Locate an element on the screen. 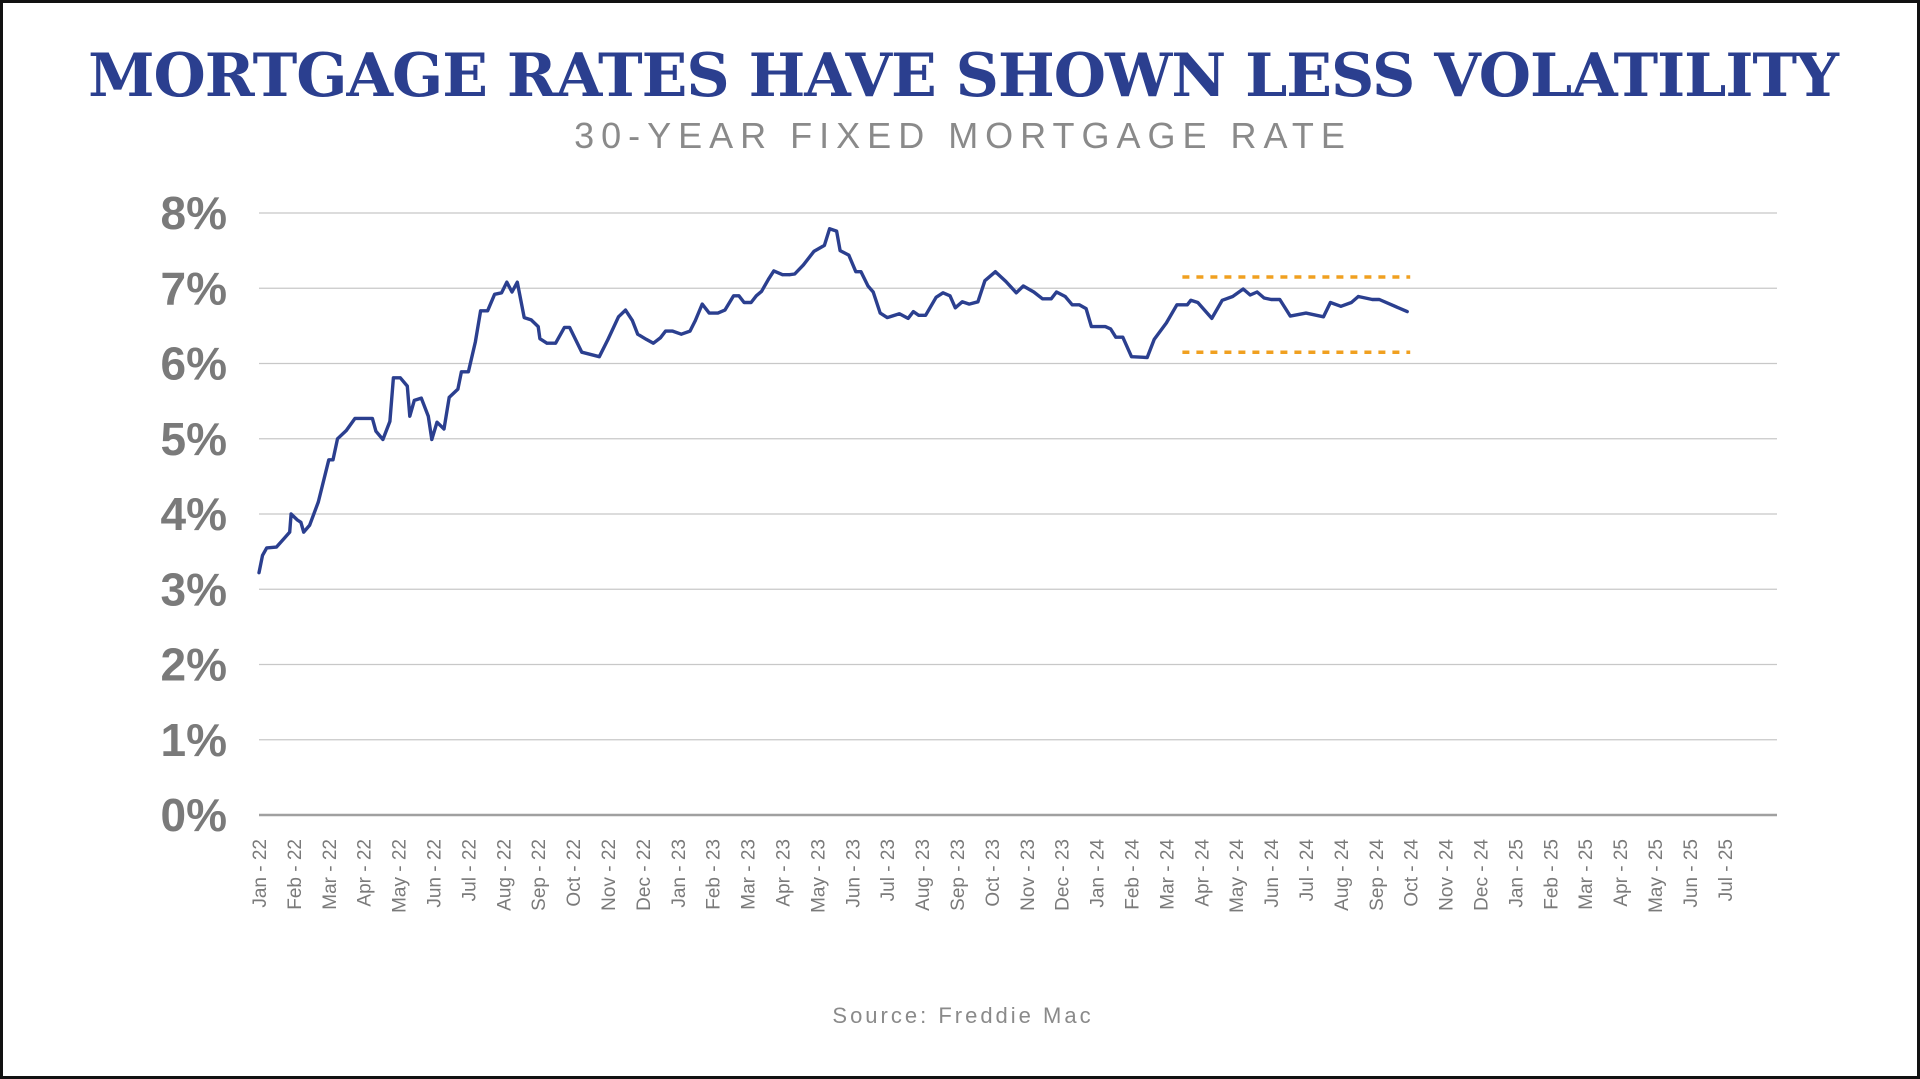  x-tick-label: Apr - 25 is located at coordinates (1621, 873).